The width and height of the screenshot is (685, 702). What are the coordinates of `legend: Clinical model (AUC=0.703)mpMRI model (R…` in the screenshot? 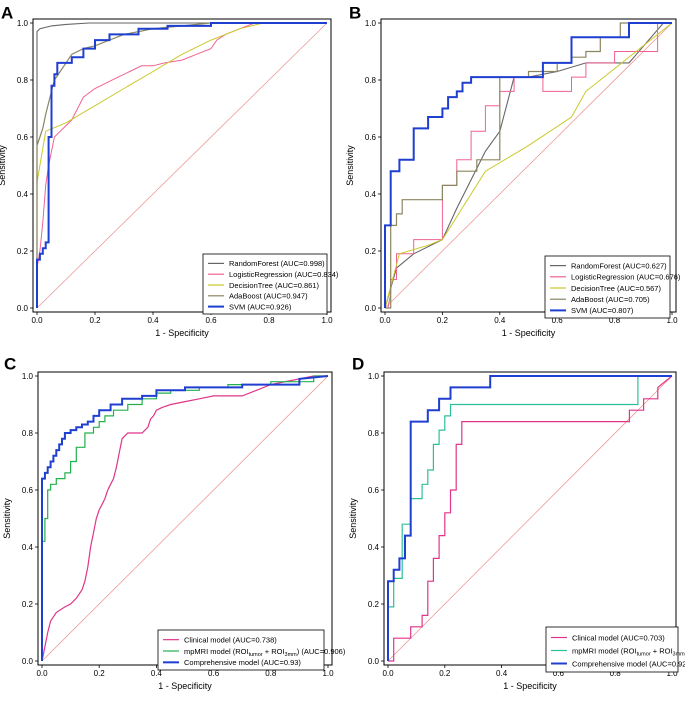 It's located at (615, 649).